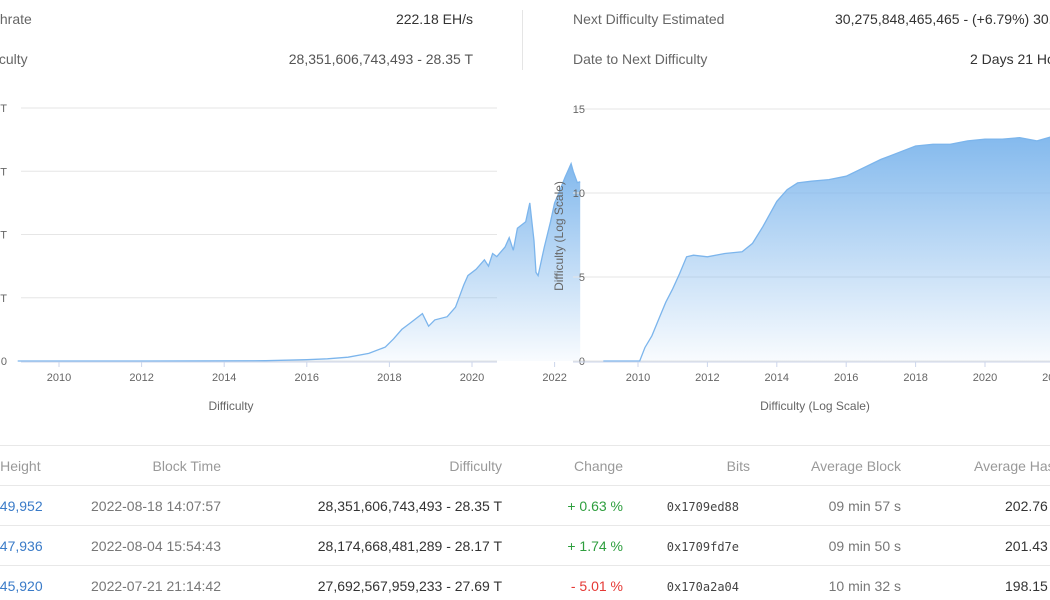  What do you see at coordinates (1026, 586) in the screenshot?
I see `average-hashrate-cell: 198.15` at bounding box center [1026, 586].